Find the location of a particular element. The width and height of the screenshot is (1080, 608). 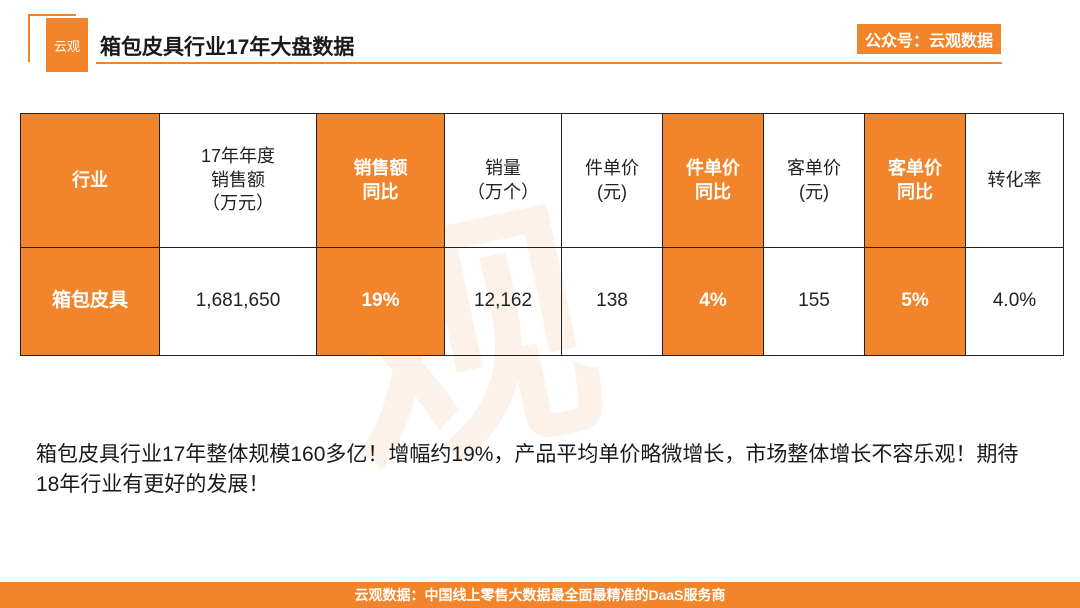

page-title: 箱包皮具行业17年大盘数据 is located at coordinates (227, 46).